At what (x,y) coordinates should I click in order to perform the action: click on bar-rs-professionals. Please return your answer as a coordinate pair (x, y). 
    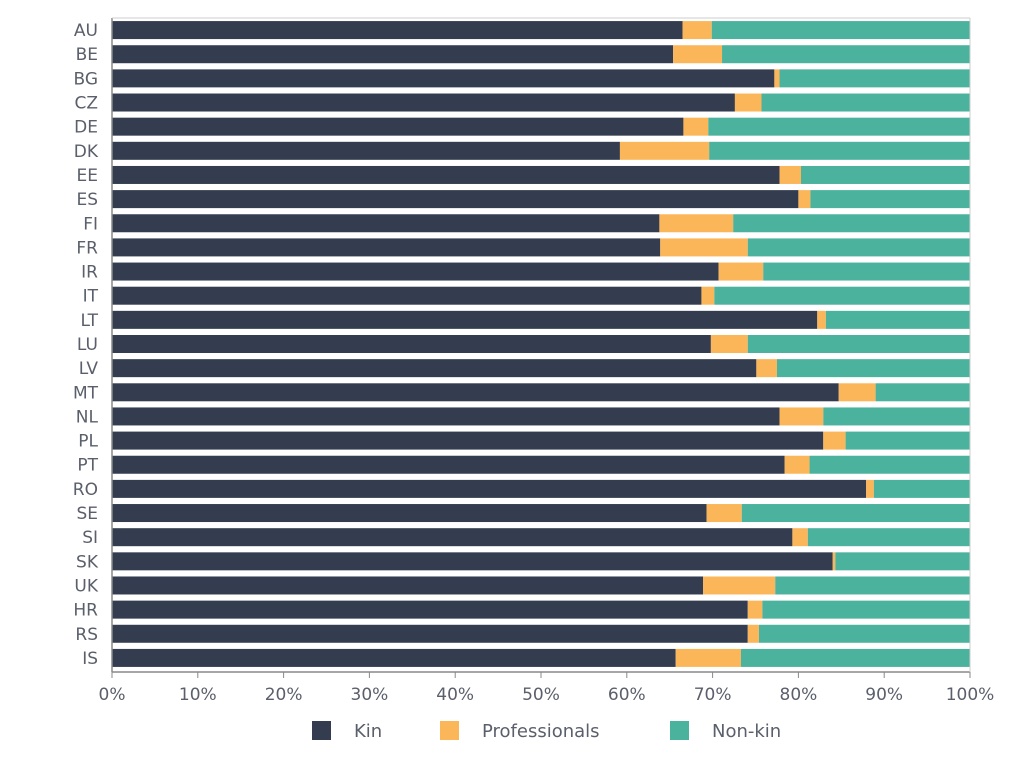
    Looking at the image, I should click on (753, 633).